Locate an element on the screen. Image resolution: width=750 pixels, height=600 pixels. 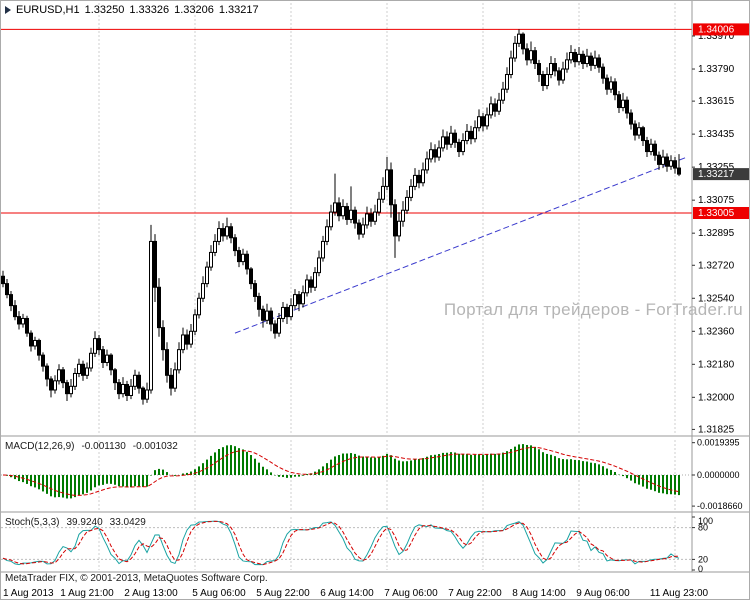
svg-text: 1 Aug 21:00 is located at coordinates (87, 593).